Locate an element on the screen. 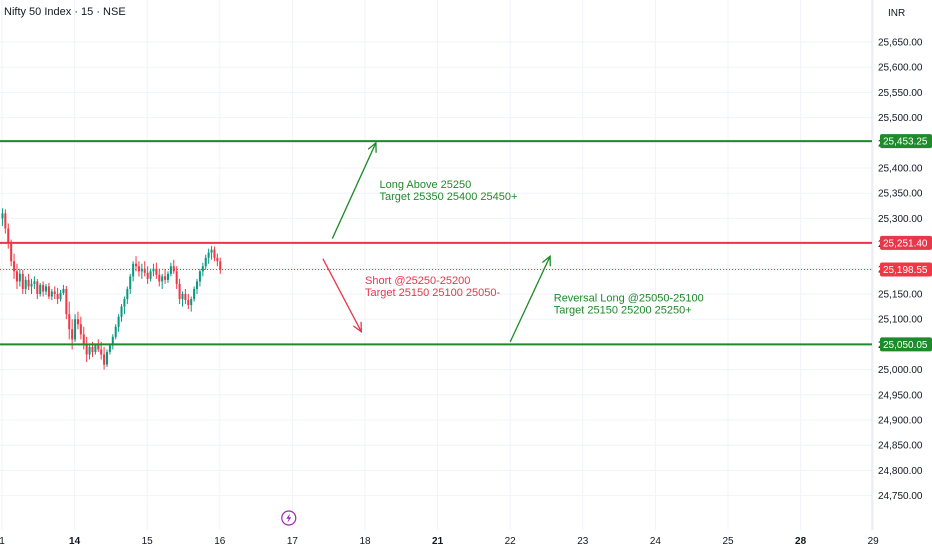 This screenshot has width=932, height=550. price-tick-label: 25,600.00 is located at coordinates (900, 68).